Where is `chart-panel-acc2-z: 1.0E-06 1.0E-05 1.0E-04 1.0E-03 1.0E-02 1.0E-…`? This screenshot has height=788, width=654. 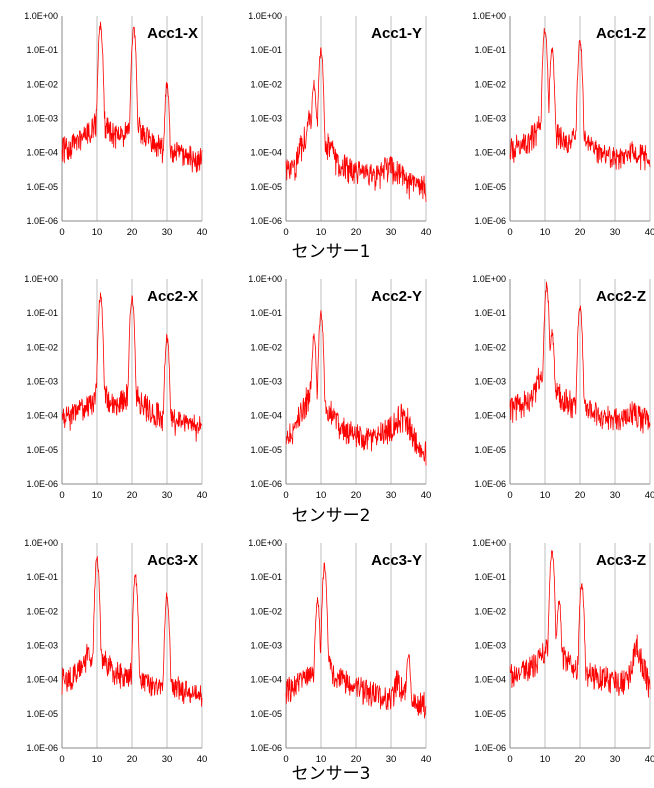 chart-panel-acc2-z: 1.0E-06 1.0E-05 1.0E-04 1.0E-03 1.0E-02 1.0E-… is located at coordinates (563, 387).